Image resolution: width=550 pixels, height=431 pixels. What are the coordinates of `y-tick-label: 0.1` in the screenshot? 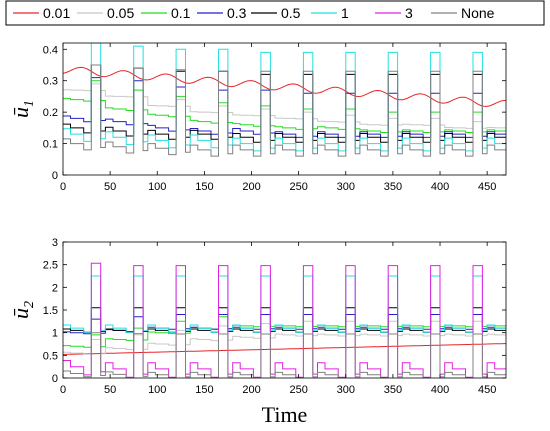 It's located at (50, 145).